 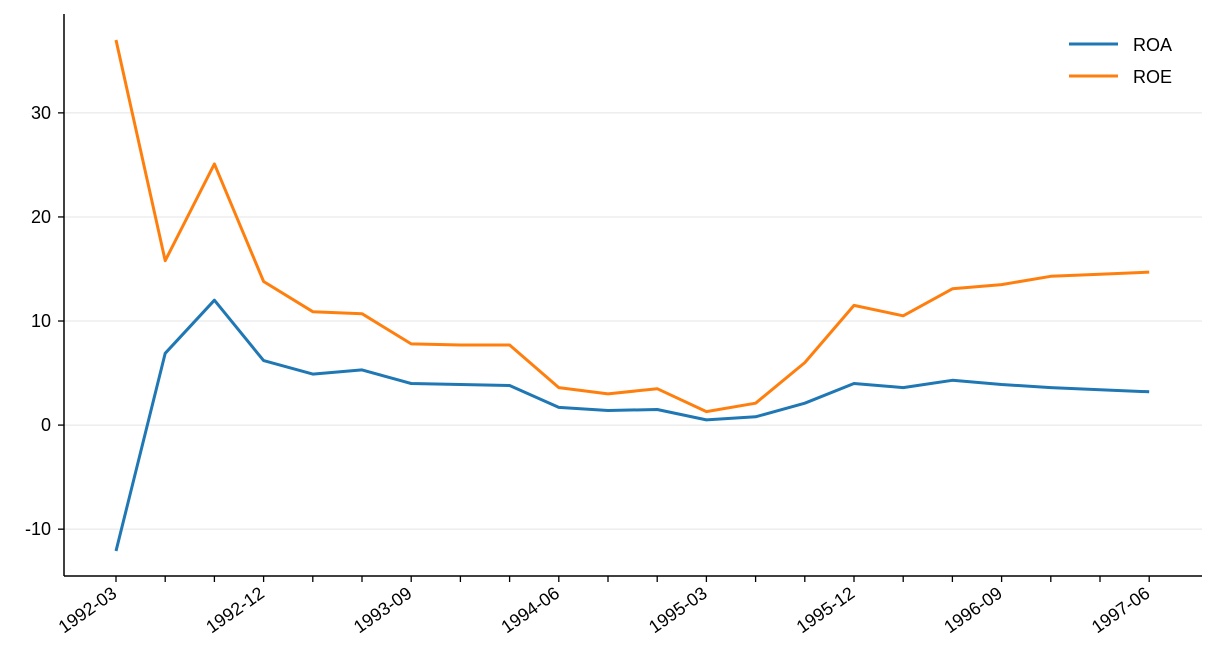 What do you see at coordinates (1120, 61) in the screenshot?
I see `legend: ROA ROE` at bounding box center [1120, 61].